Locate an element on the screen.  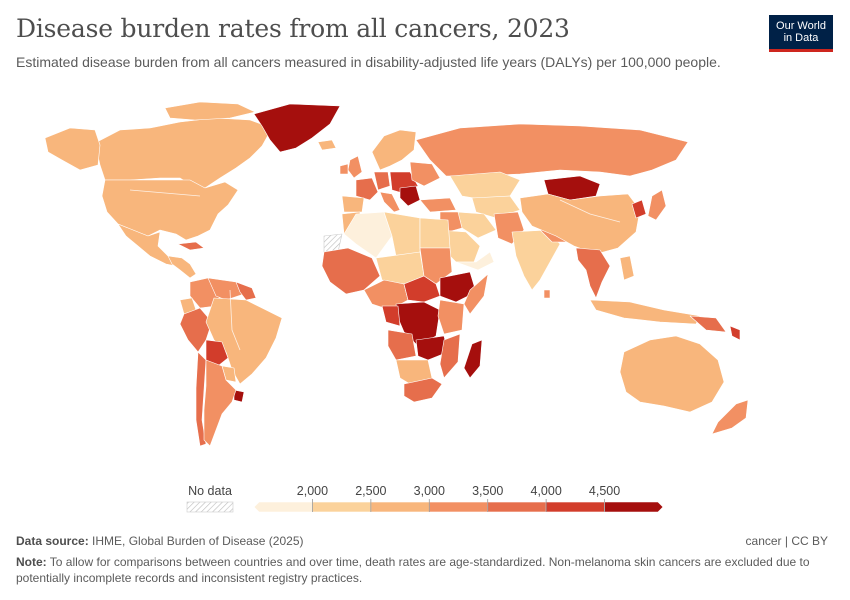
country-zambia-malawi is located at coordinates (432, 348).